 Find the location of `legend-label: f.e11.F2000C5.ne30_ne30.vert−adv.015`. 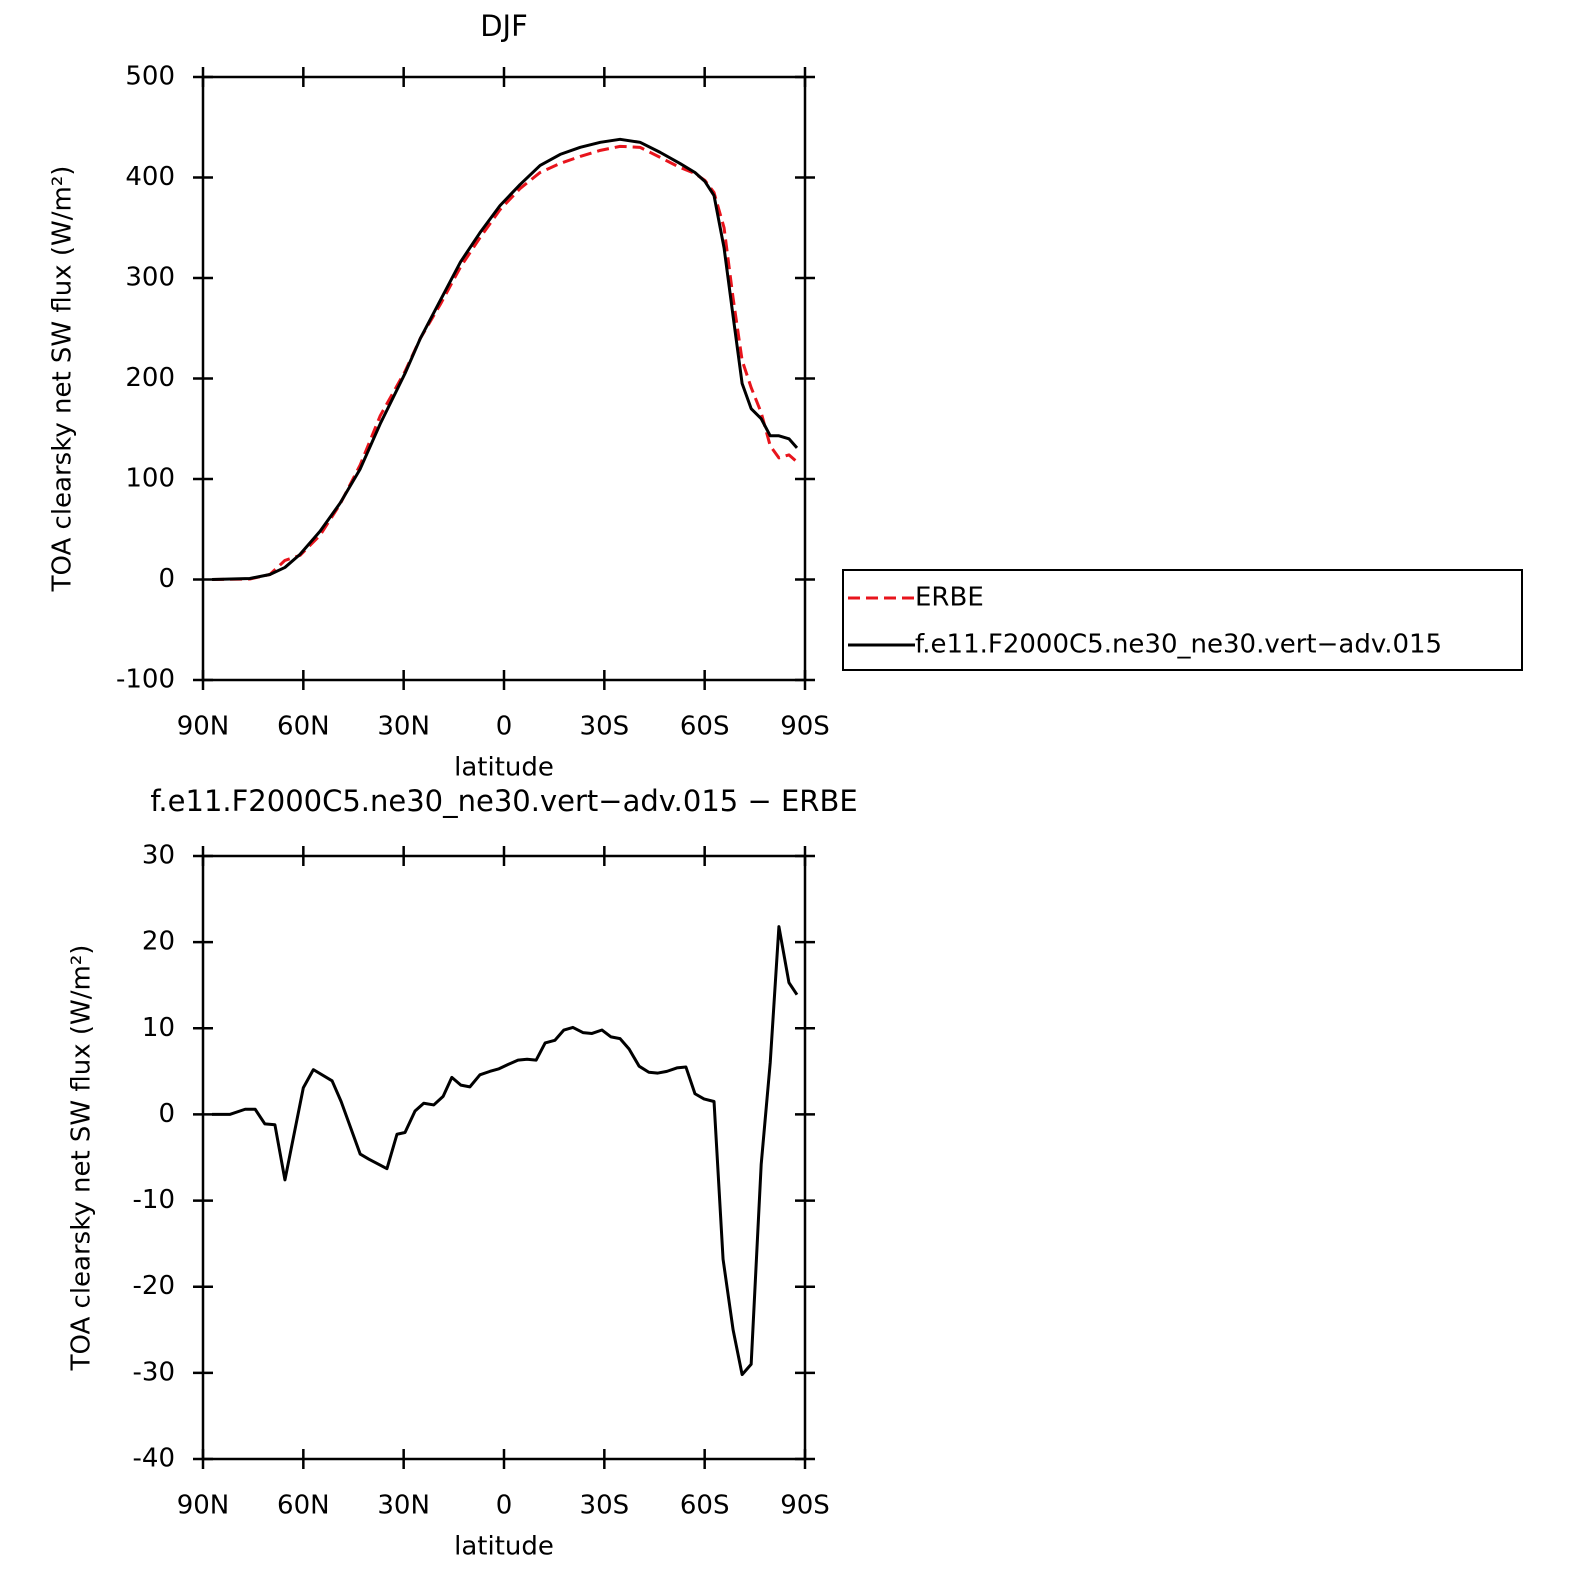

legend-label: f.e11.F2000C5.ne30_ne30.vert−adv.015 is located at coordinates (1178, 645).